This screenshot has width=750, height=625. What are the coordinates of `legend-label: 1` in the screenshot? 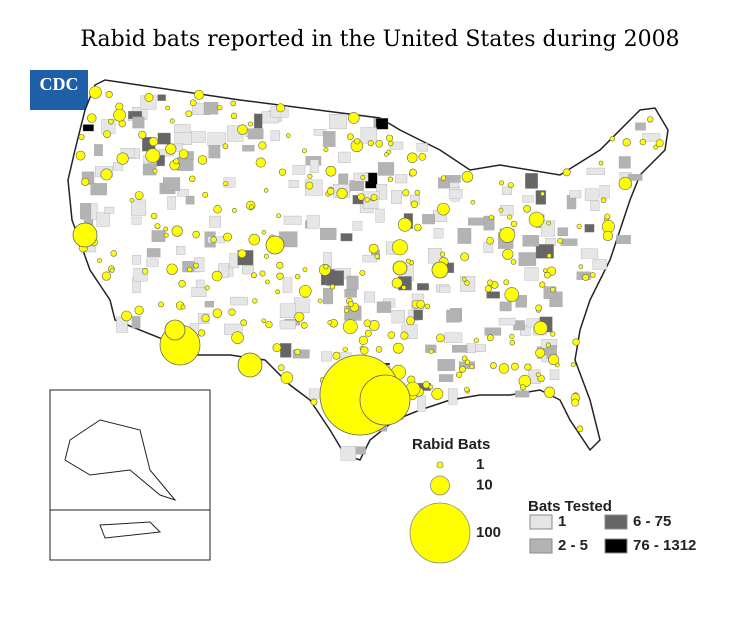 It's located at (562, 521).